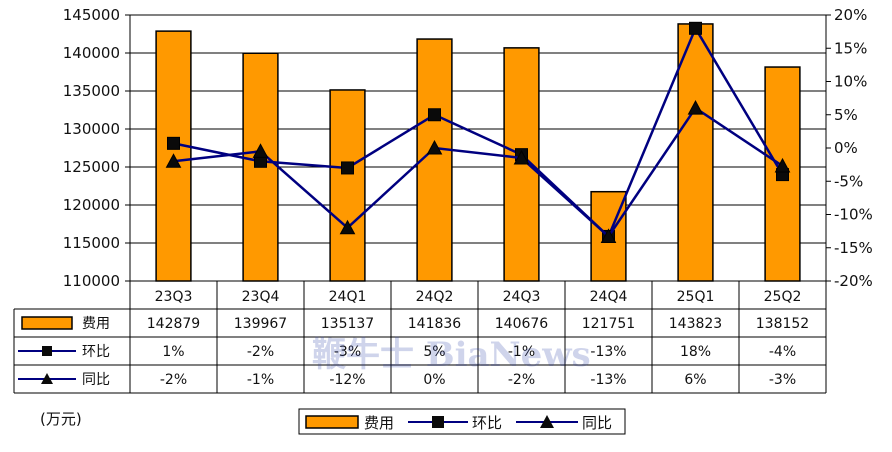 The height and width of the screenshot is (452, 892). What do you see at coordinates (261, 297) in the screenshot?
I see `category-label: 23Q4` at bounding box center [261, 297].